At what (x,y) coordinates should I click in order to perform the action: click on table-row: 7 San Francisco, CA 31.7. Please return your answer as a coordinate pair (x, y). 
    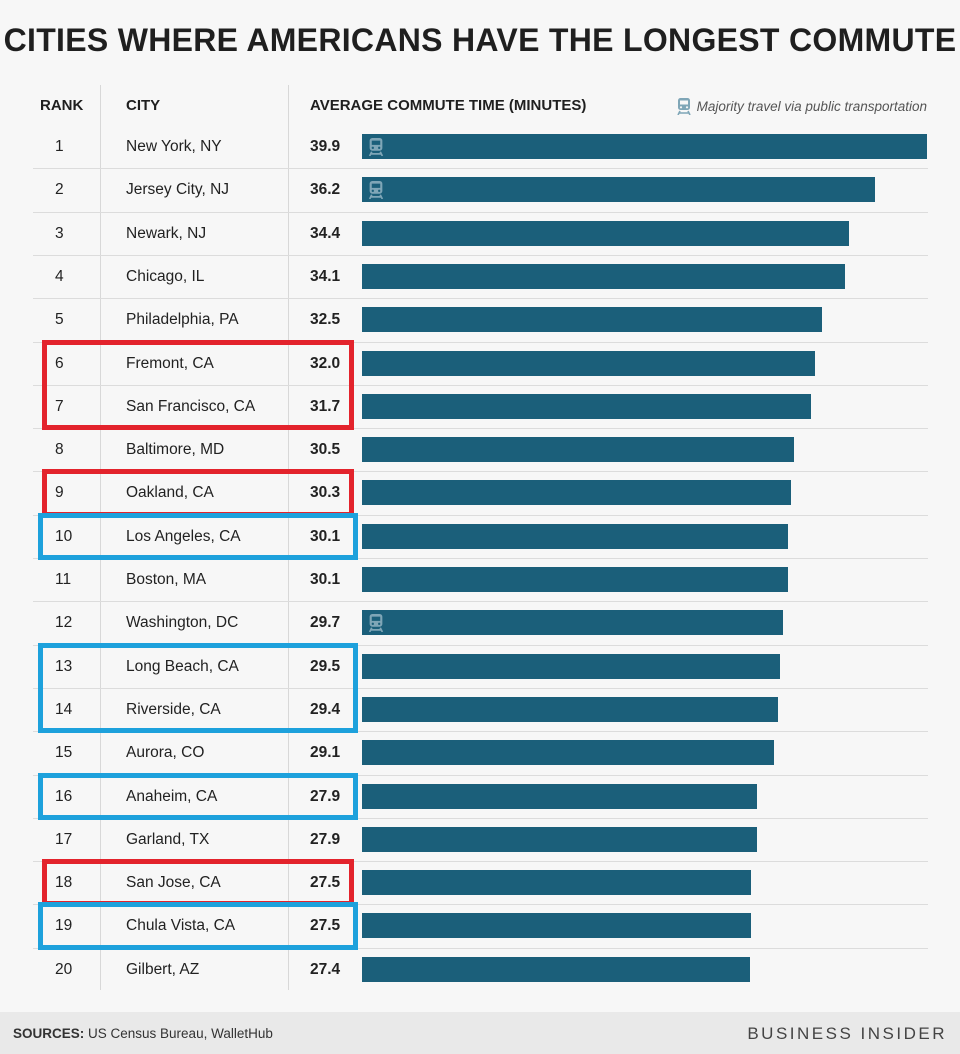
    Looking at the image, I should click on (480, 406).